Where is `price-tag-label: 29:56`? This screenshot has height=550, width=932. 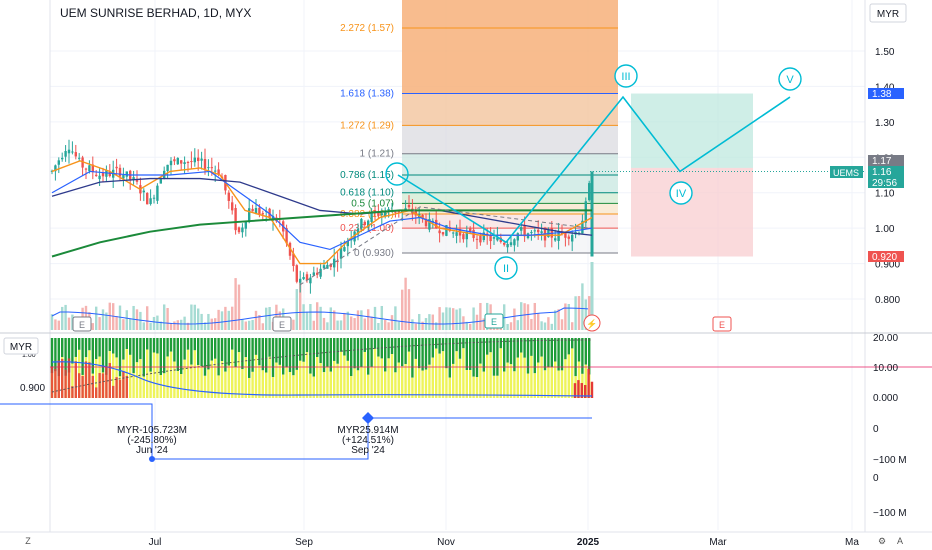
price-tag-label: 29:56 is located at coordinates (884, 183).